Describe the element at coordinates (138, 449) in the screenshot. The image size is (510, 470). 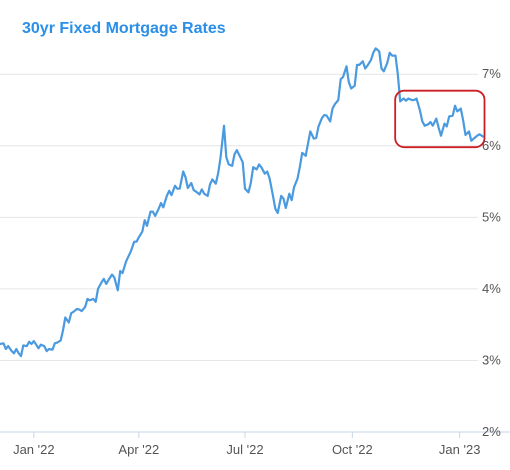
I see `x-tick-label: Apr '22` at that location.